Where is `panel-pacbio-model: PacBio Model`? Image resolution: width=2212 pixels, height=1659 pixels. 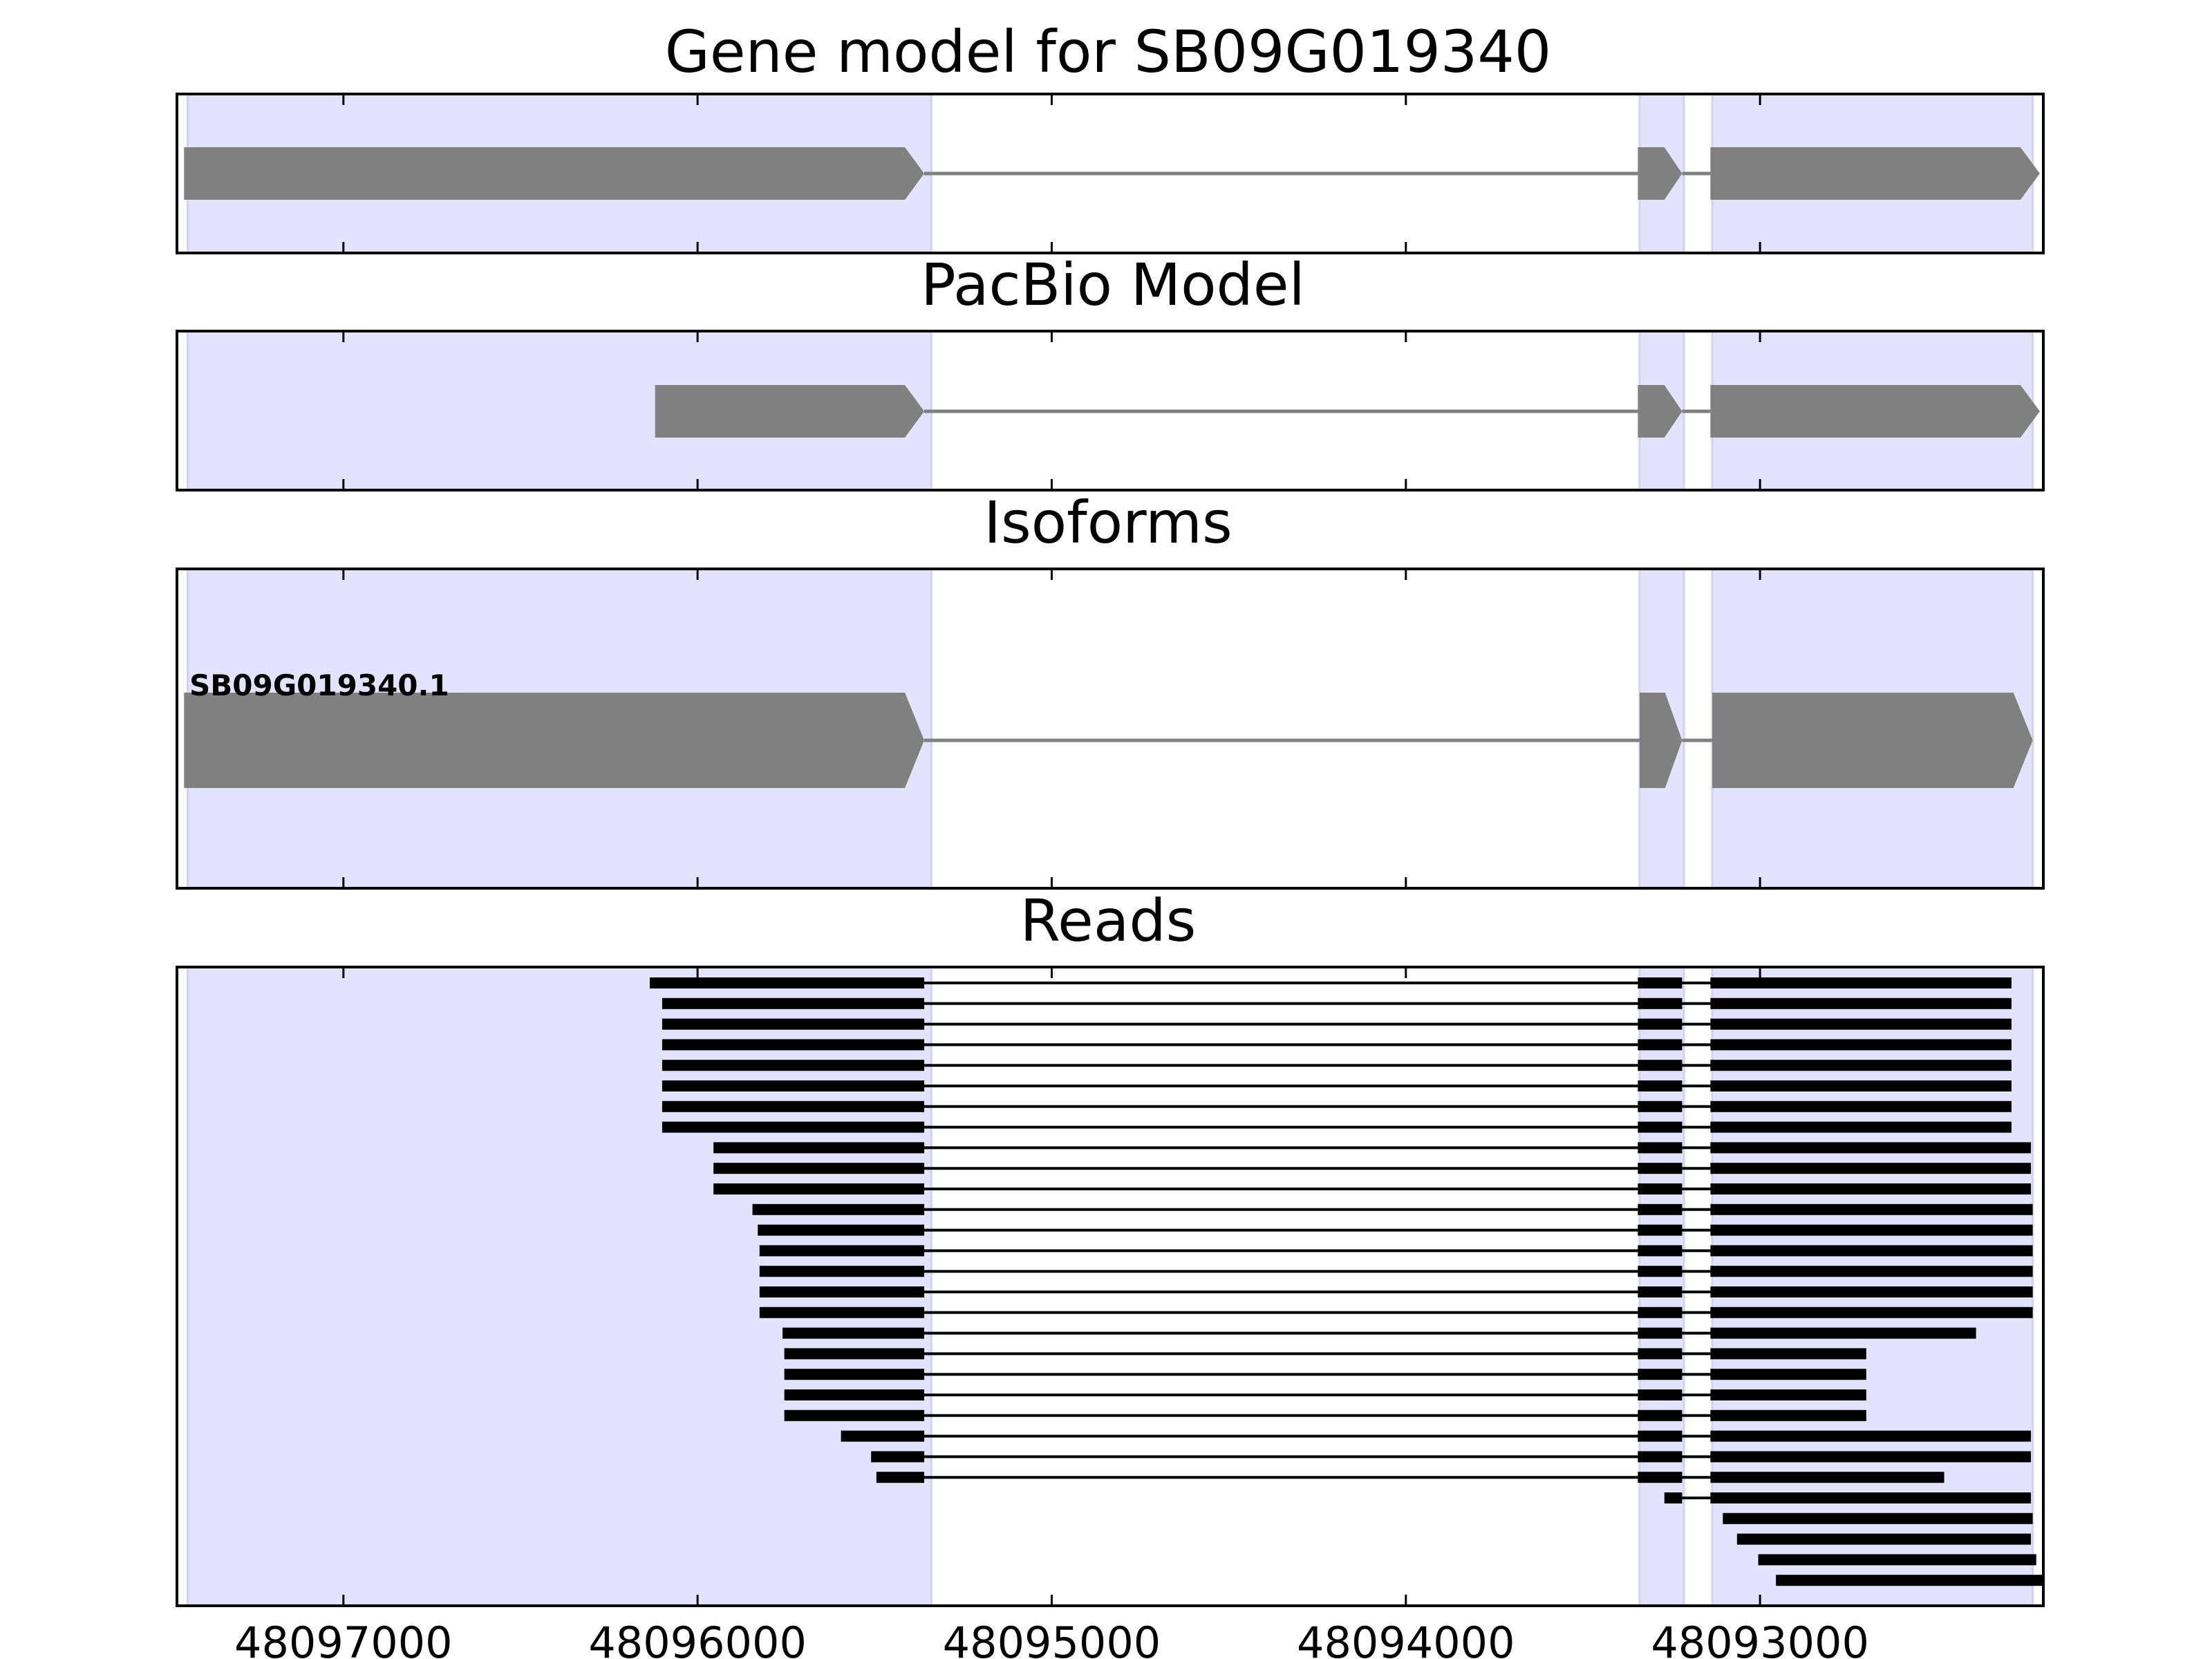 panel-pacbio-model: PacBio Model is located at coordinates (1110, 371).